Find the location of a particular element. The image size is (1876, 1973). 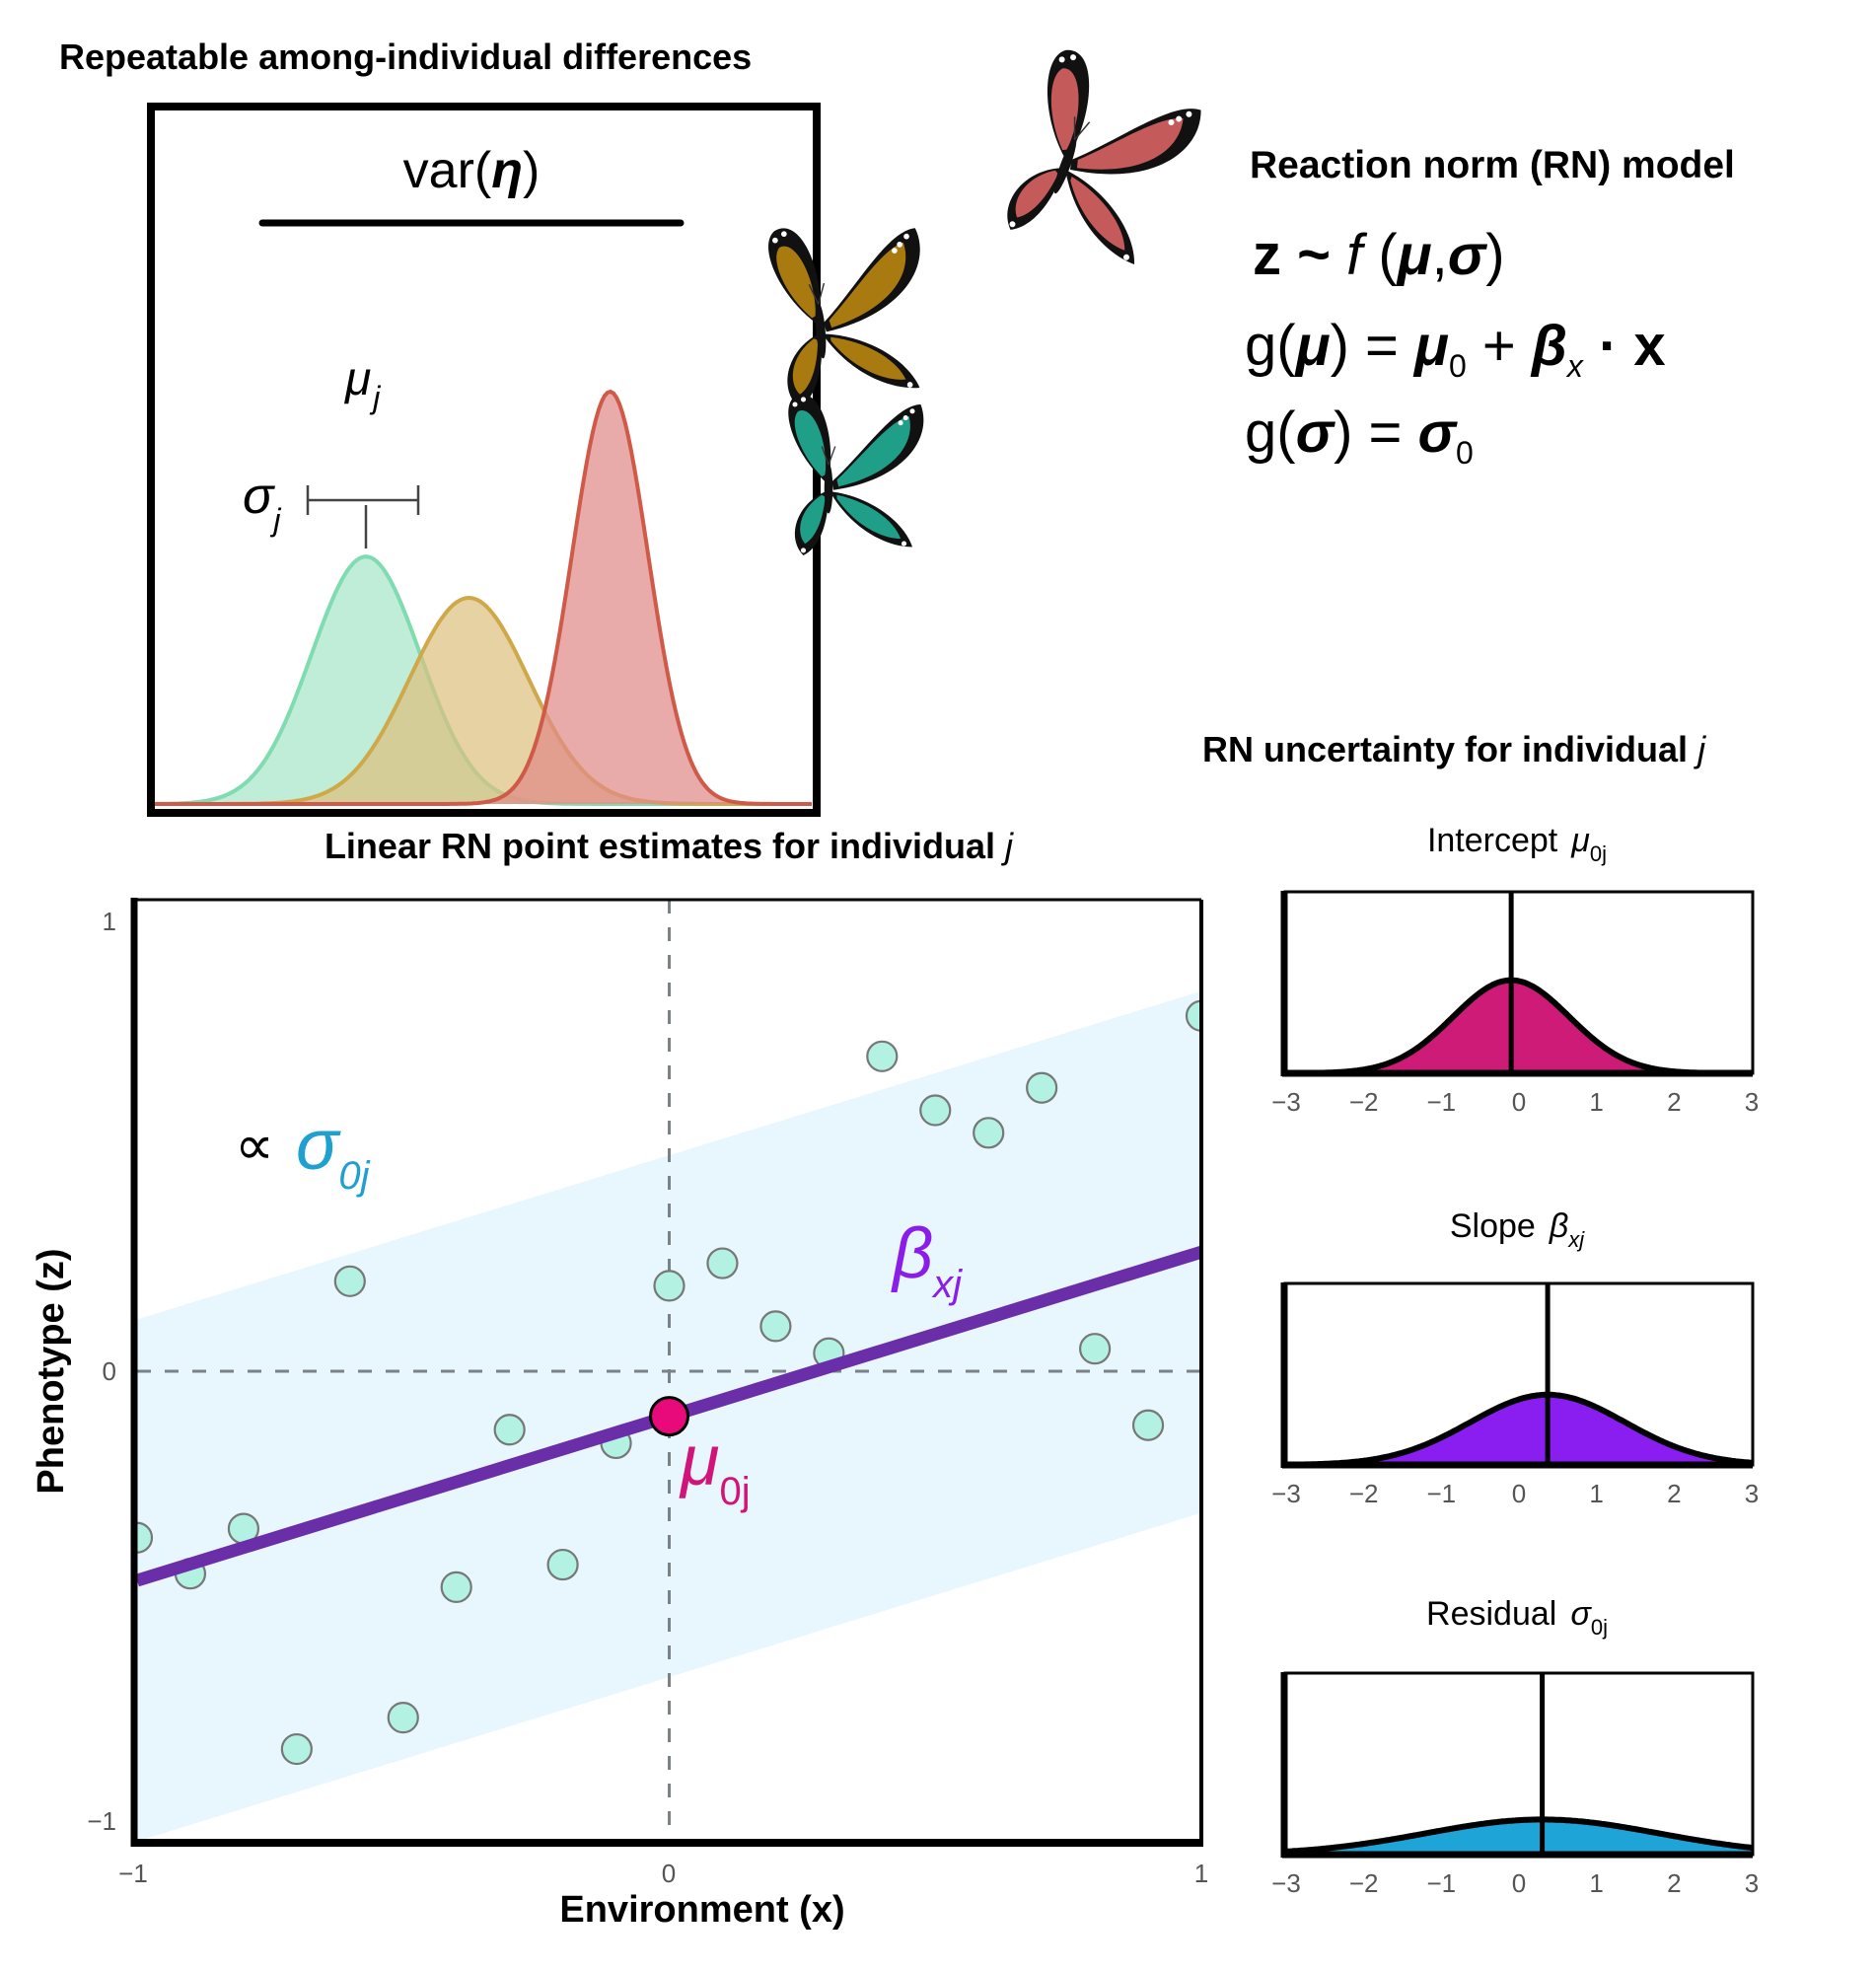

eq2-beta-sub: x is located at coordinates (1574, 366).